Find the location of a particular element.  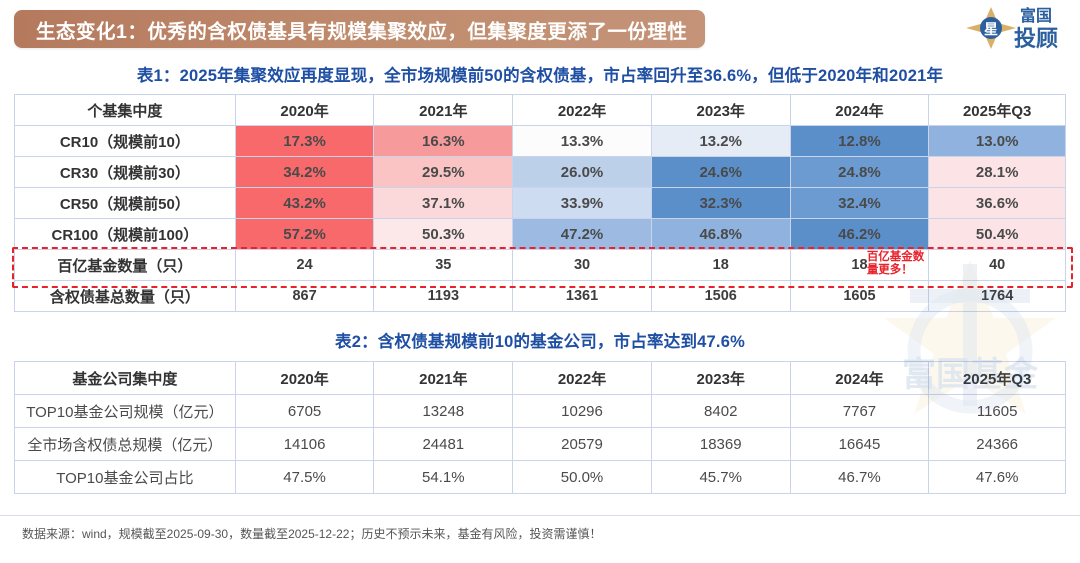

table1-row-label: CR50（规模前50） is located at coordinates (125, 203).